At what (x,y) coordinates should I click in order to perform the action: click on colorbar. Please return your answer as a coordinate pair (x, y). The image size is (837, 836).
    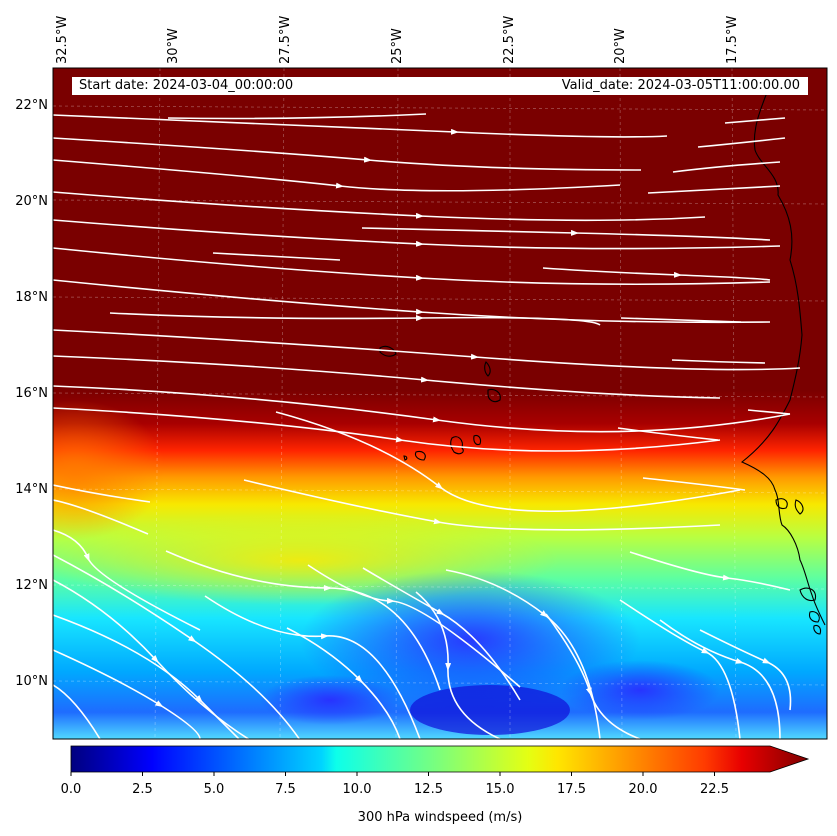
    Looking at the image, I should click on (440, 760).